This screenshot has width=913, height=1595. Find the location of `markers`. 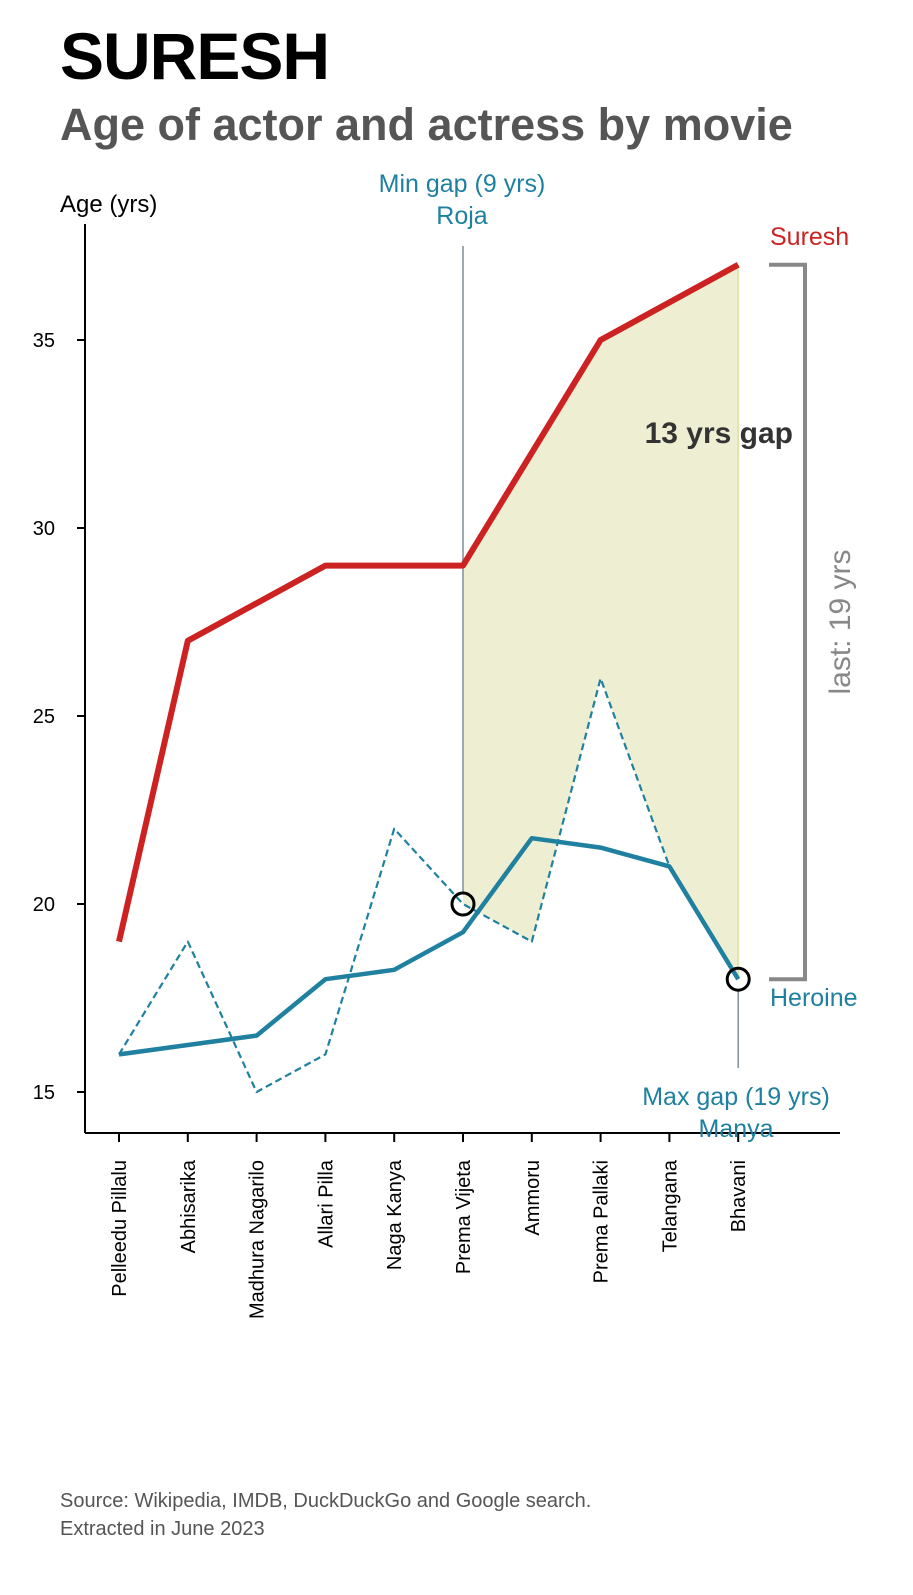

markers is located at coordinates (600, 941).